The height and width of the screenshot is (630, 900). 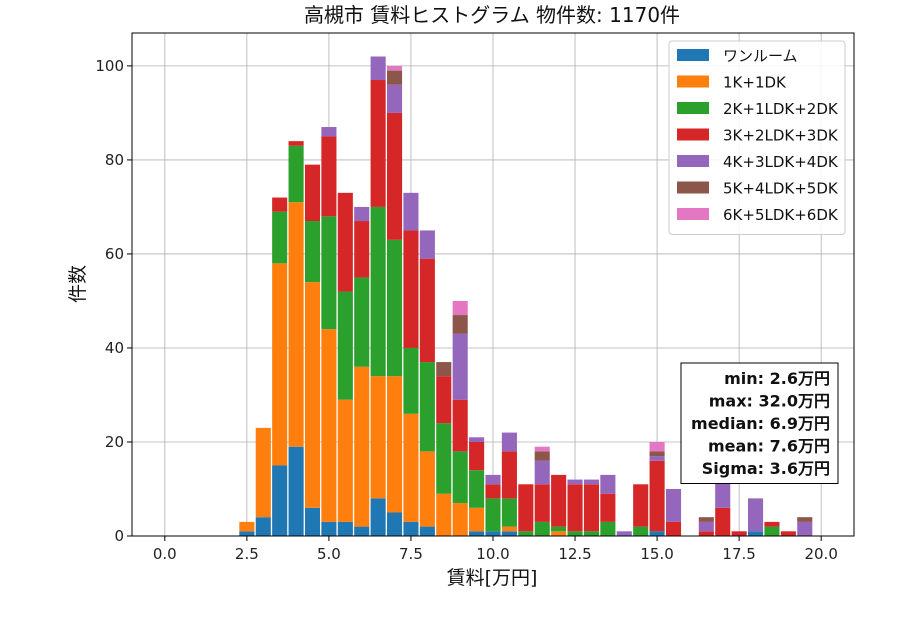 I want to click on legend-label: 1K+1DK, so click(x=755, y=83).